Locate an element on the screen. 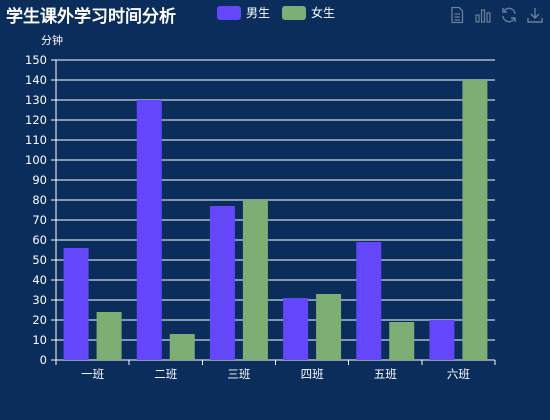  y-axis-name: 分钟 is located at coordinates (52, 40).